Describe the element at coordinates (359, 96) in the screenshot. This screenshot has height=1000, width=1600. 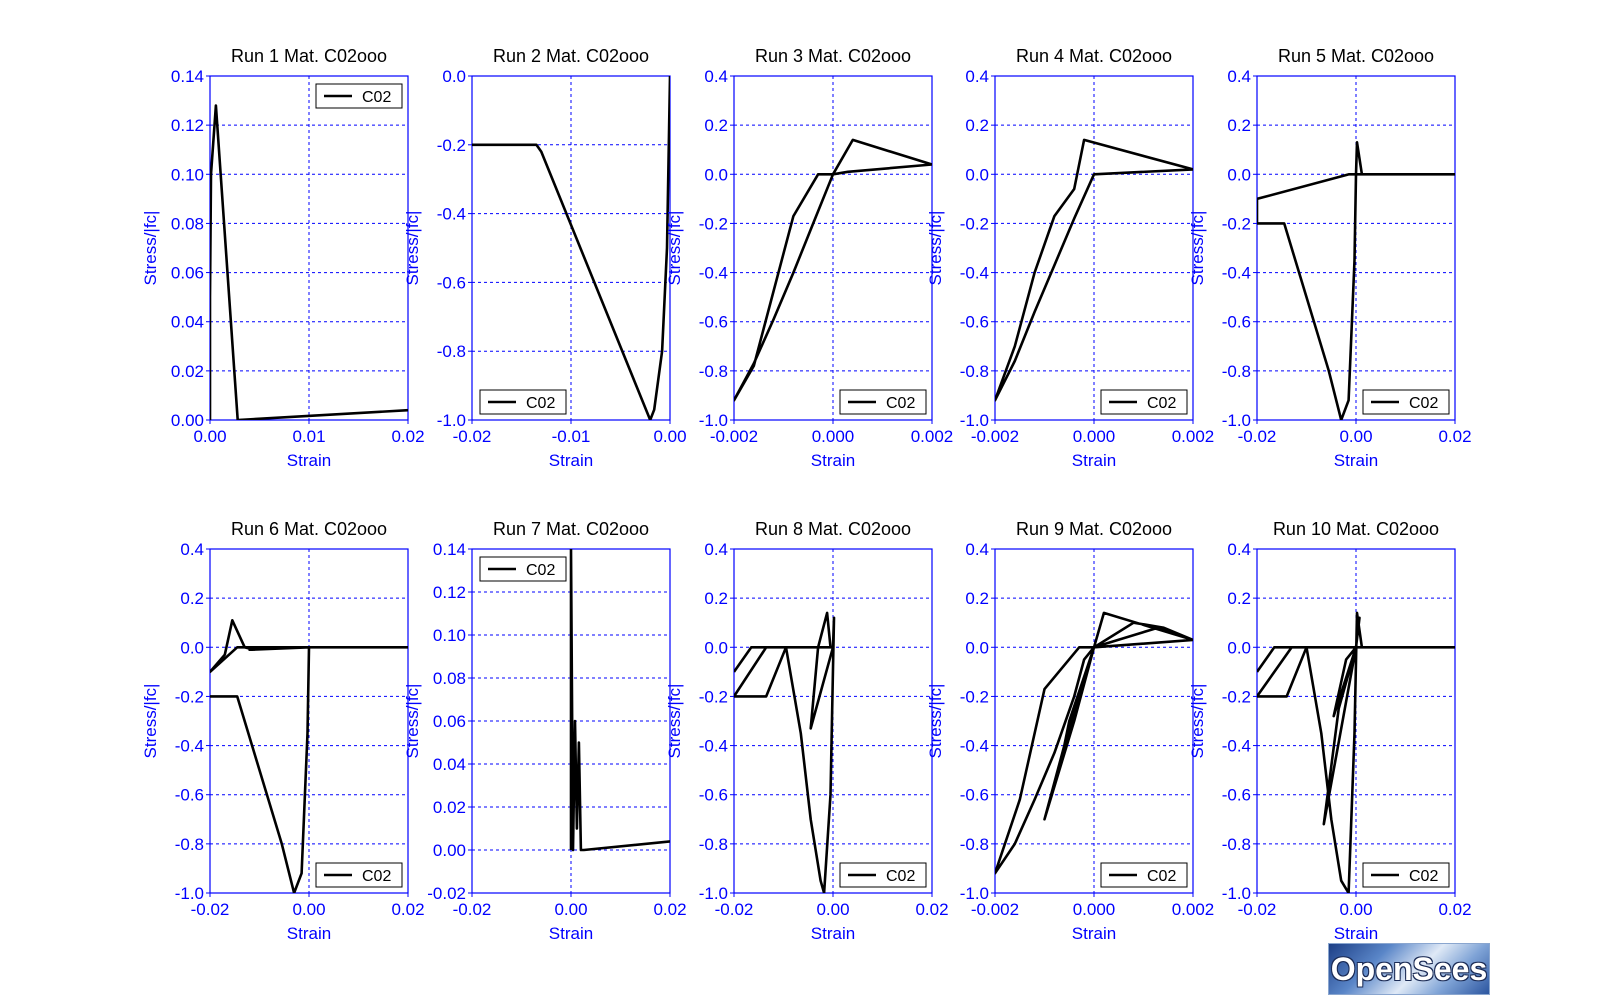
I see `legend-box` at that location.